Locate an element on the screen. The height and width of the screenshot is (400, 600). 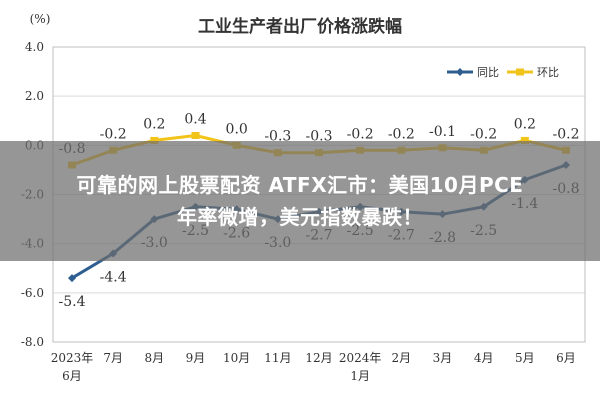
x-tick-label: 2023年 6月 is located at coordinates (72, 367).